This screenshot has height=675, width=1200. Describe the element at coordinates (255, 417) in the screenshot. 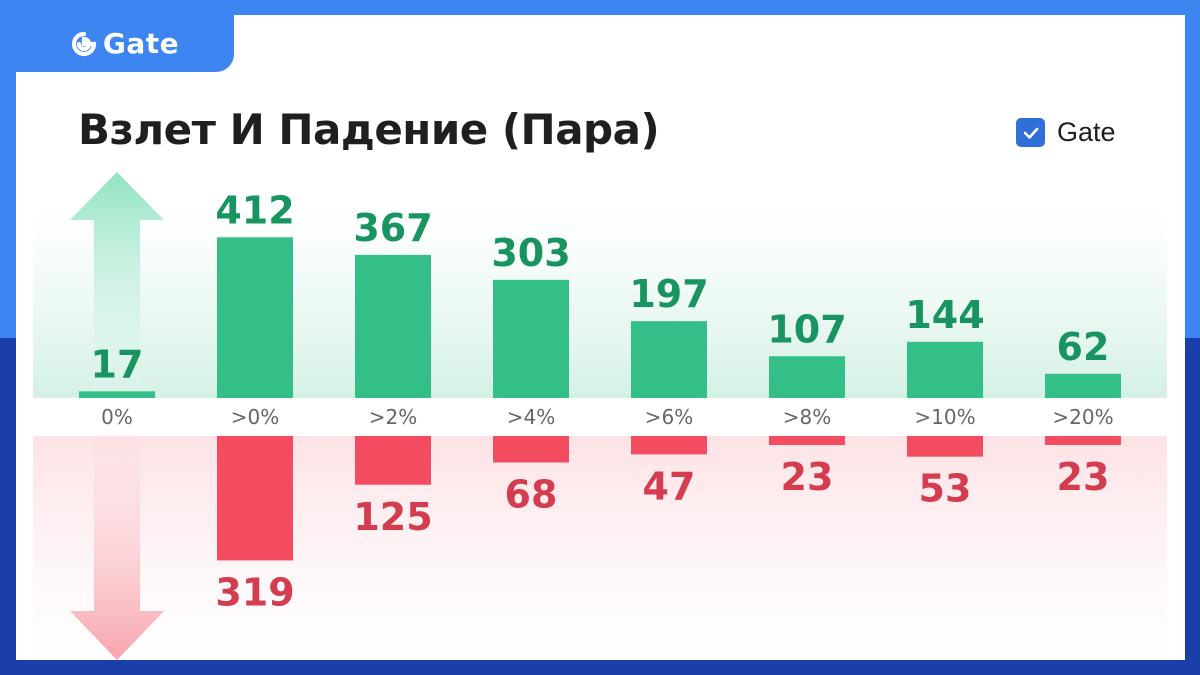

I see `x-tick-label: >0%` at that location.